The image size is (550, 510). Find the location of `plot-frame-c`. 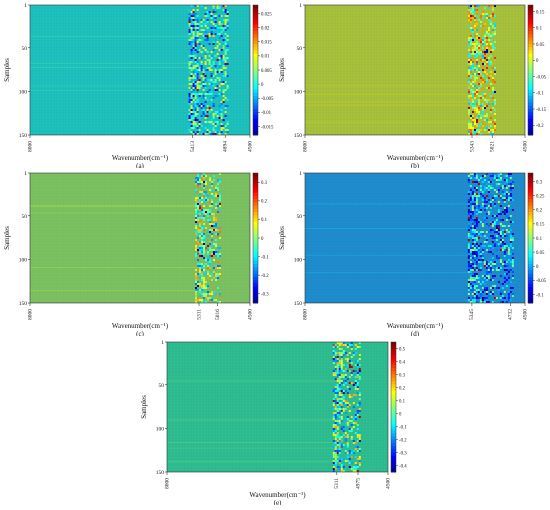

plot-frame-c is located at coordinates (140, 238).